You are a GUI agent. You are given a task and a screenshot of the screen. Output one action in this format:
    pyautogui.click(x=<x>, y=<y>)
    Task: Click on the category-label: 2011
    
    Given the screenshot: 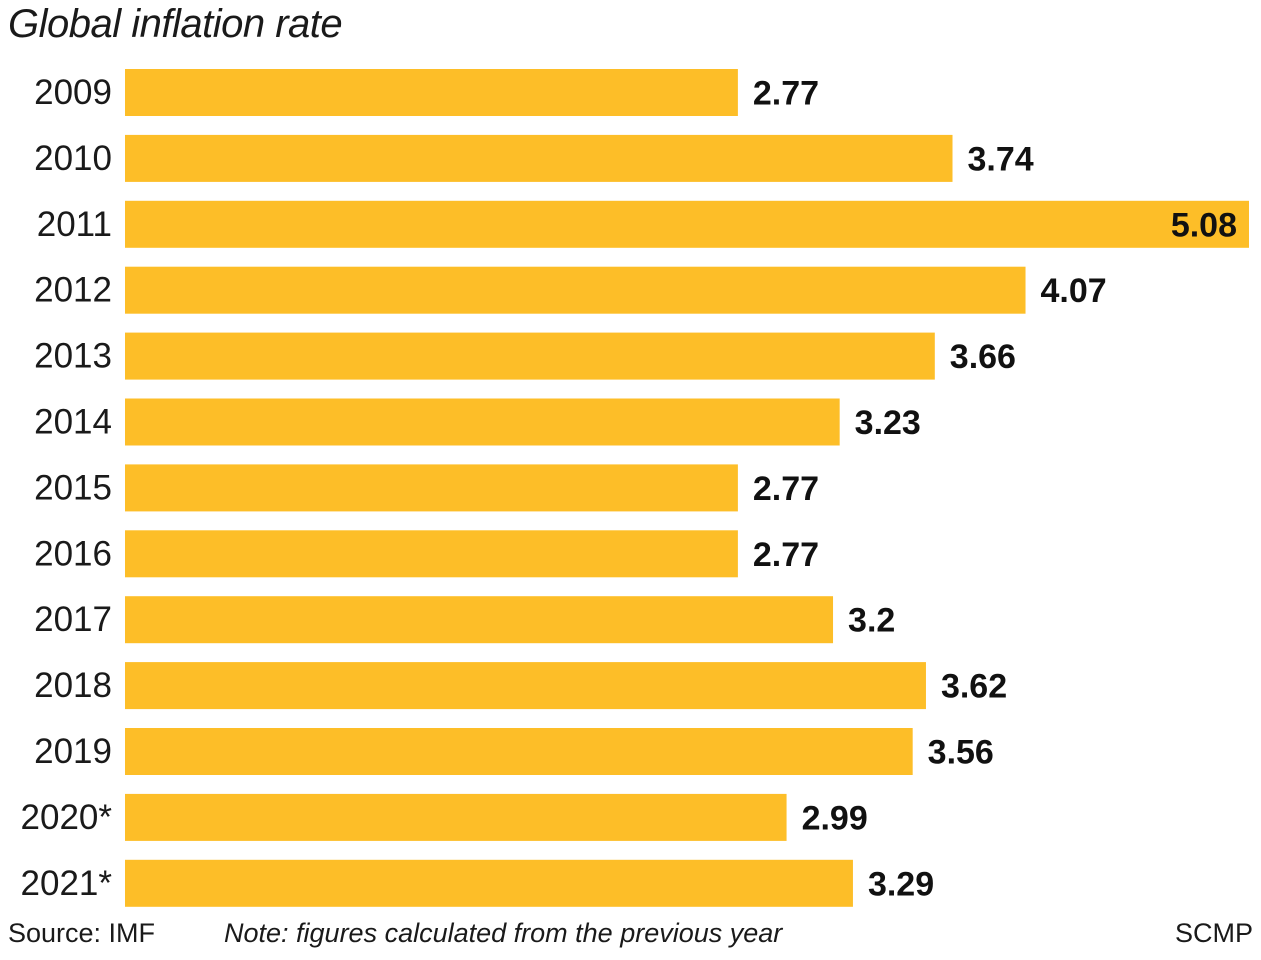 What is the action you would take?
    pyautogui.click(x=74, y=224)
    